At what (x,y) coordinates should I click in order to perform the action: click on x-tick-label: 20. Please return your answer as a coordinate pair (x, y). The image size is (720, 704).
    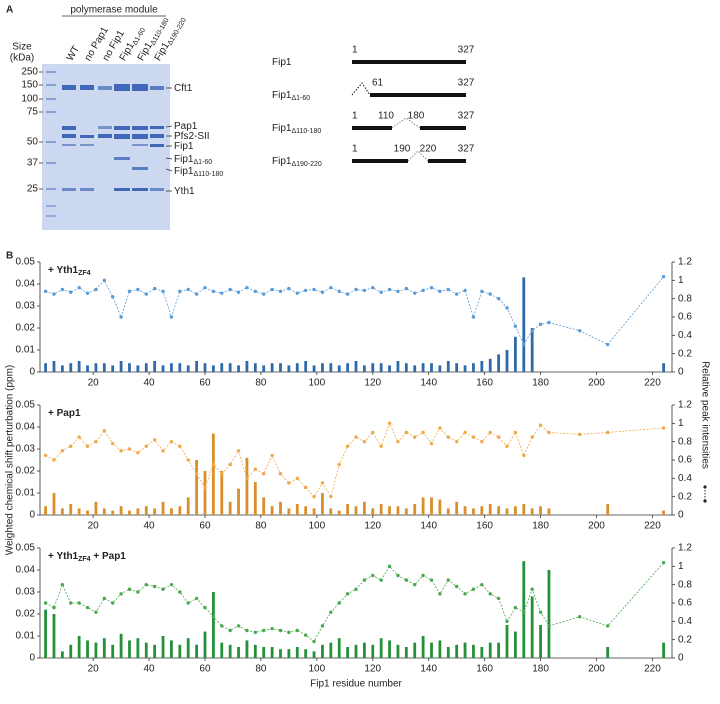
    Looking at the image, I should click on (94, 669).